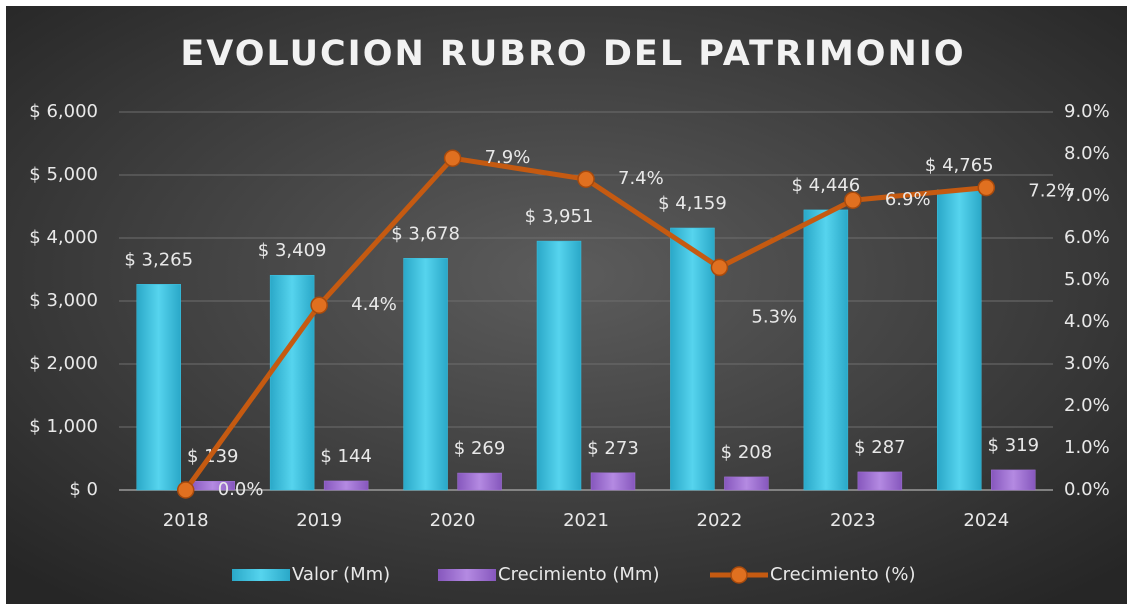  What do you see at coordinates (1087, 279) in the screenshot?
I see `y2-tick-label: 5.0%` at bounding box center [1087, 279].